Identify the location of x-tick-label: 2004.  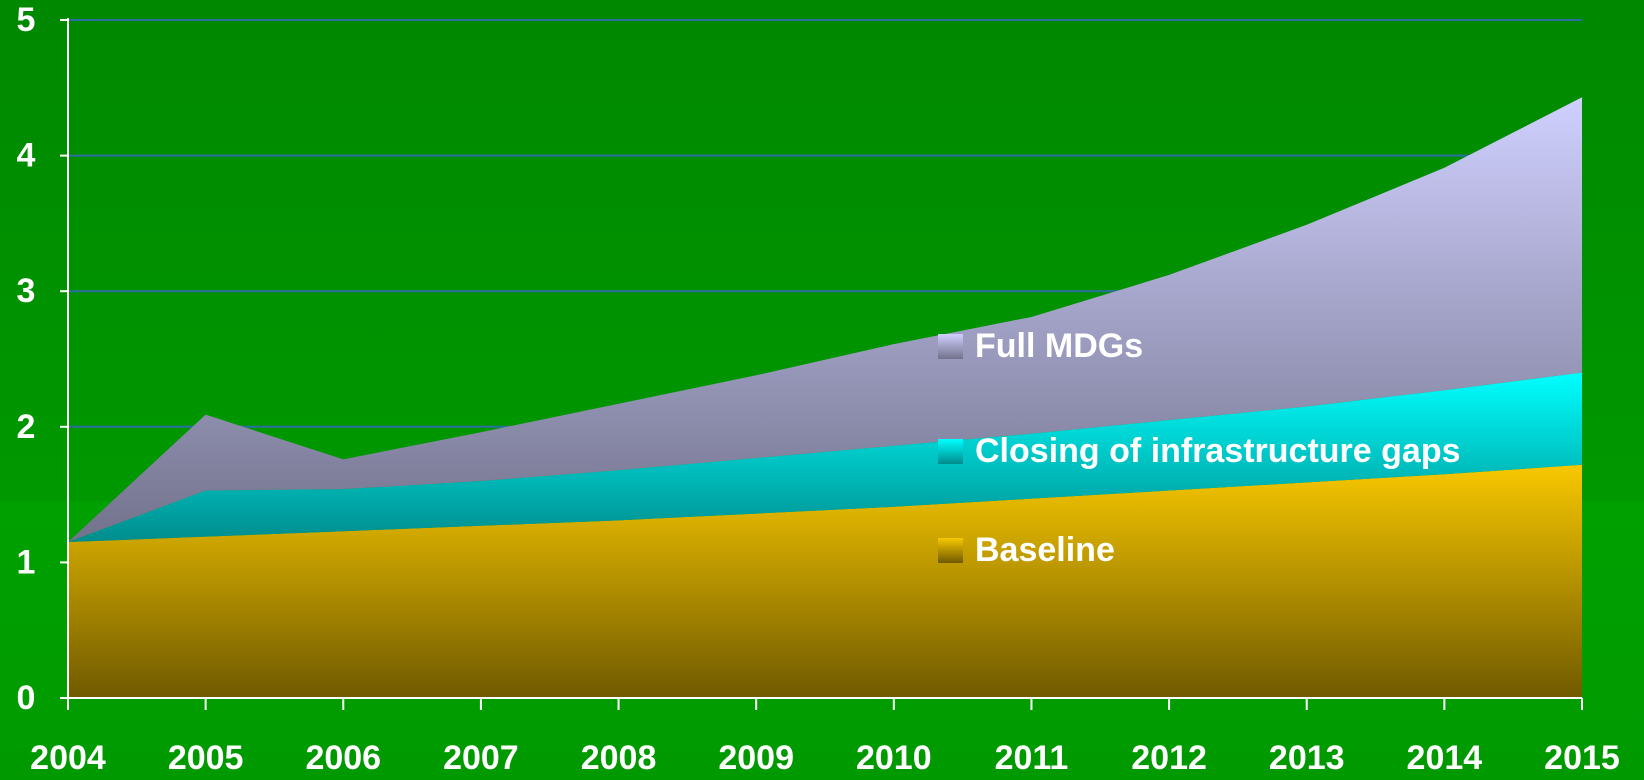
(68, 758).